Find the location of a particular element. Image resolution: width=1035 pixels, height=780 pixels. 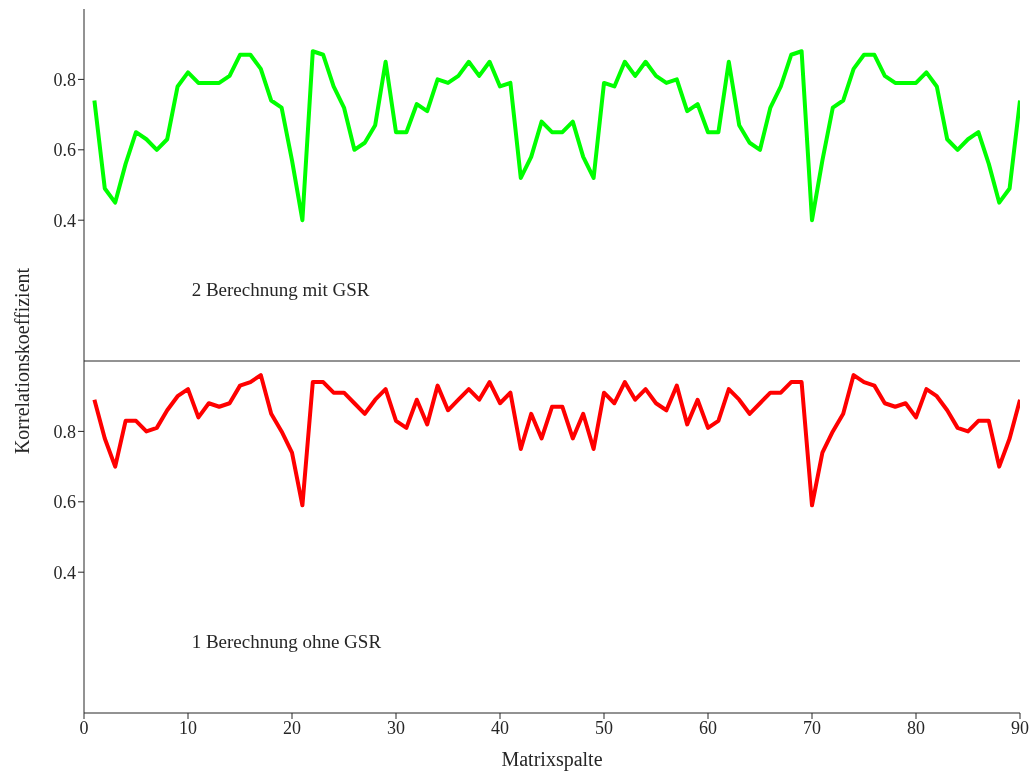

x-tick-label: 30 is located at coordinates (396, 727).